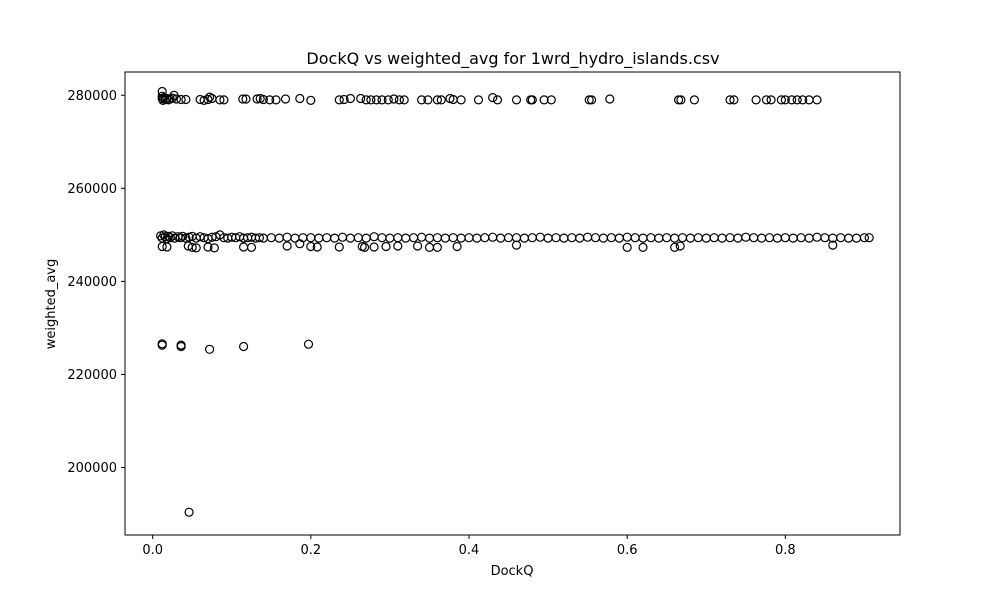 This screenshot has width=1000, height=600. What do you see at coordinates (310, 550) in the screenshot?
I see `x-tick-label: 0.2` at bounding box center [310, 550].